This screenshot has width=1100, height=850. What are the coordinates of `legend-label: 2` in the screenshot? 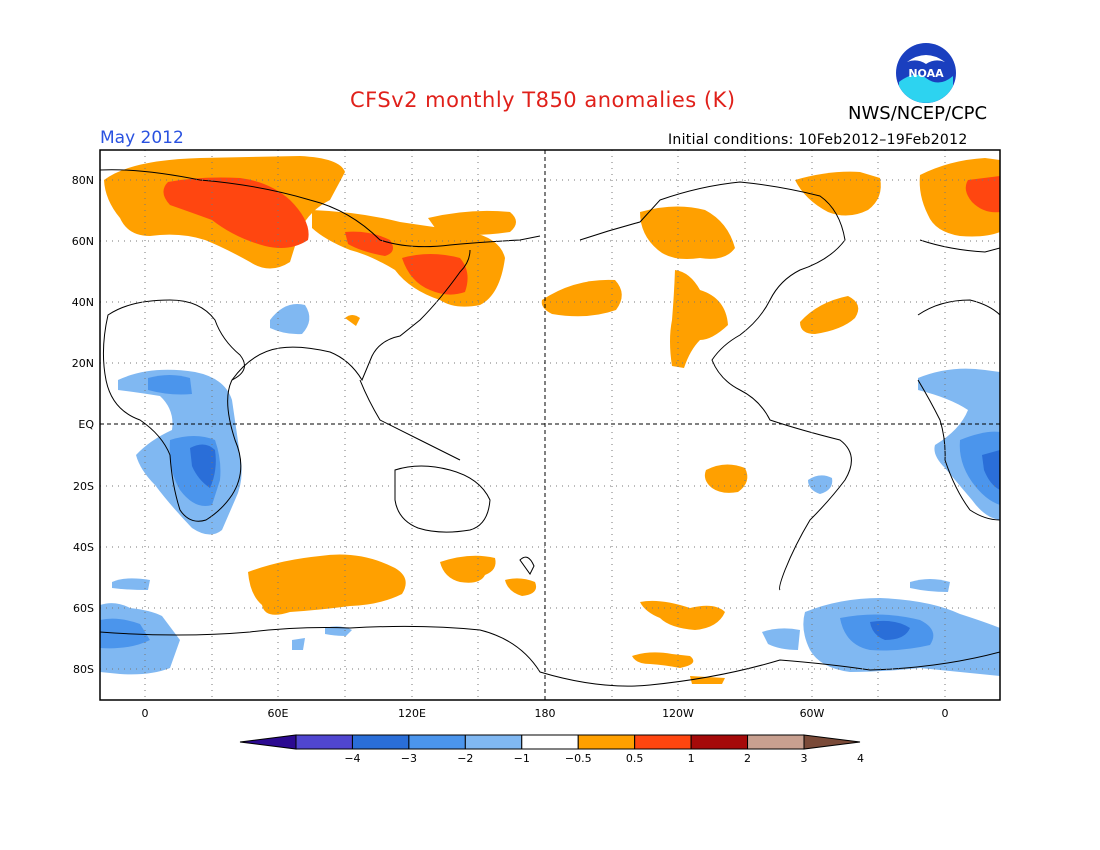 It's located at (747, 758).